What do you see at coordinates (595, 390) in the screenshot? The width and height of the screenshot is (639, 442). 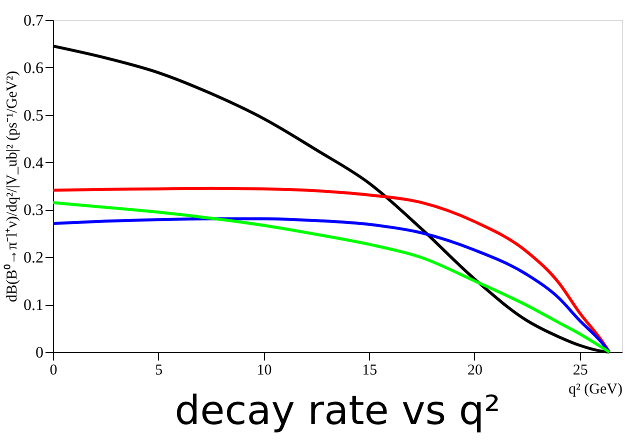 I see `x-axis-title: q² (GeV)` at bounding box center [595, 390].